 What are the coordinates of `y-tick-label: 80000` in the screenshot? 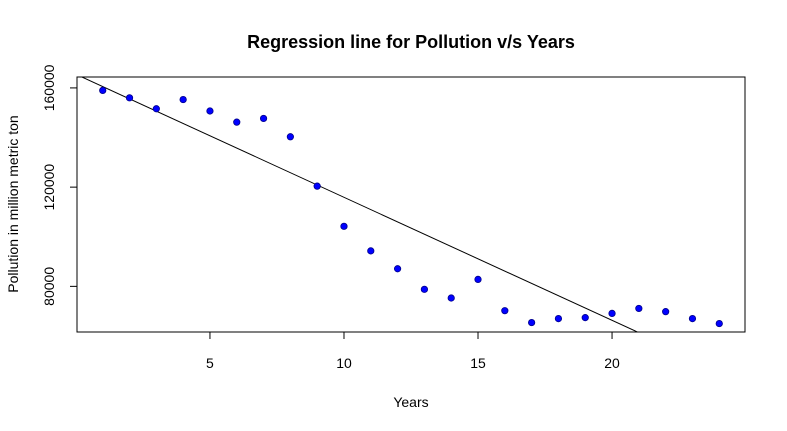 It's located at (49, 286).